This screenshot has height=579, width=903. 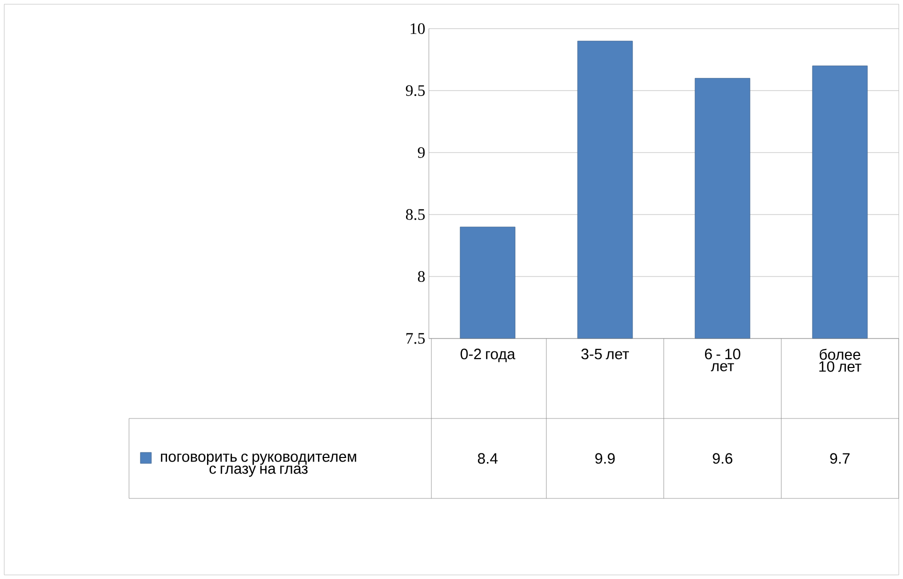 What do you see at coordinates (415, 214) in the screenshot?
I see `y-tick-label: 8.5` at bounding box center [415, 214].